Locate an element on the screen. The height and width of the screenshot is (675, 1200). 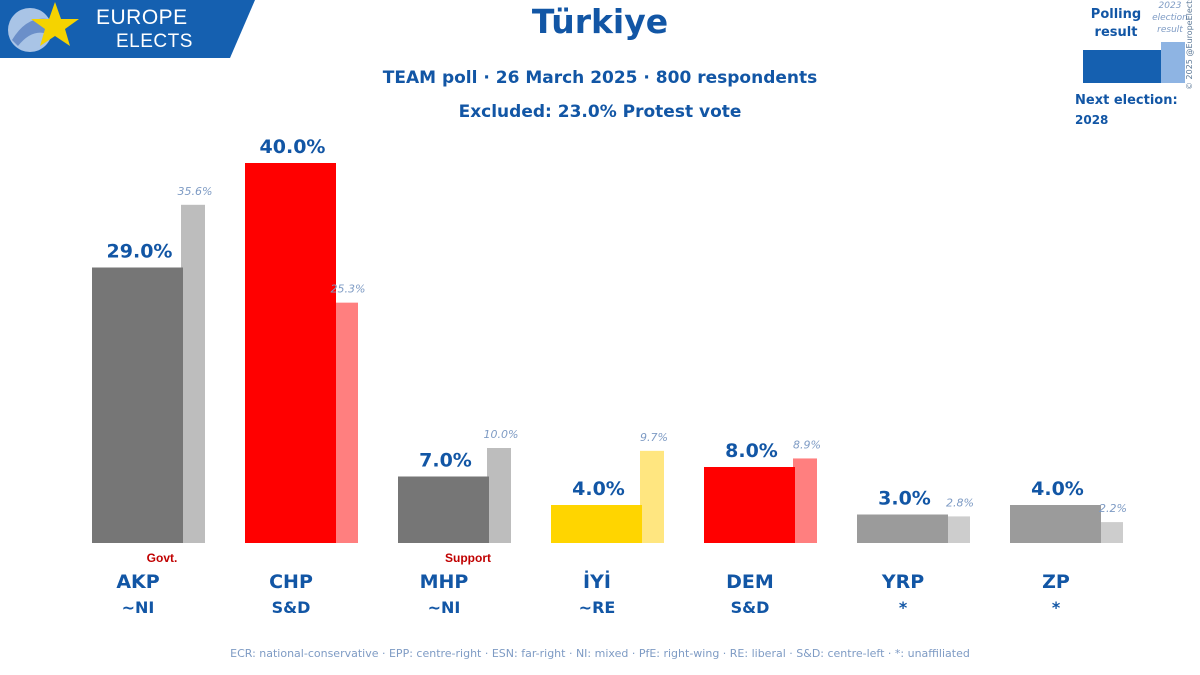
coalition-role-label: Govt. is located at coordinates (162, 558).